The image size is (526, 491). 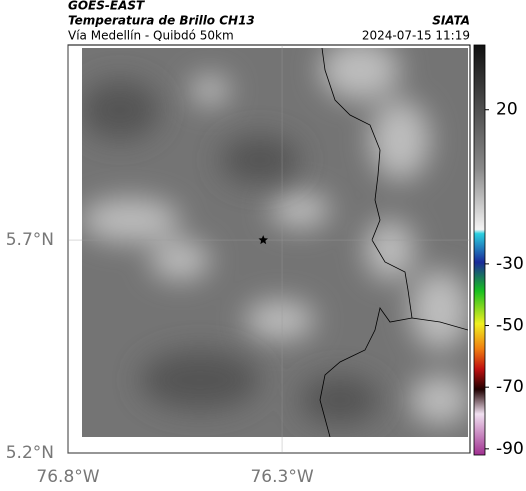 I want to click on x-tick-label: 76.8°W, so click(x=67, y=477).